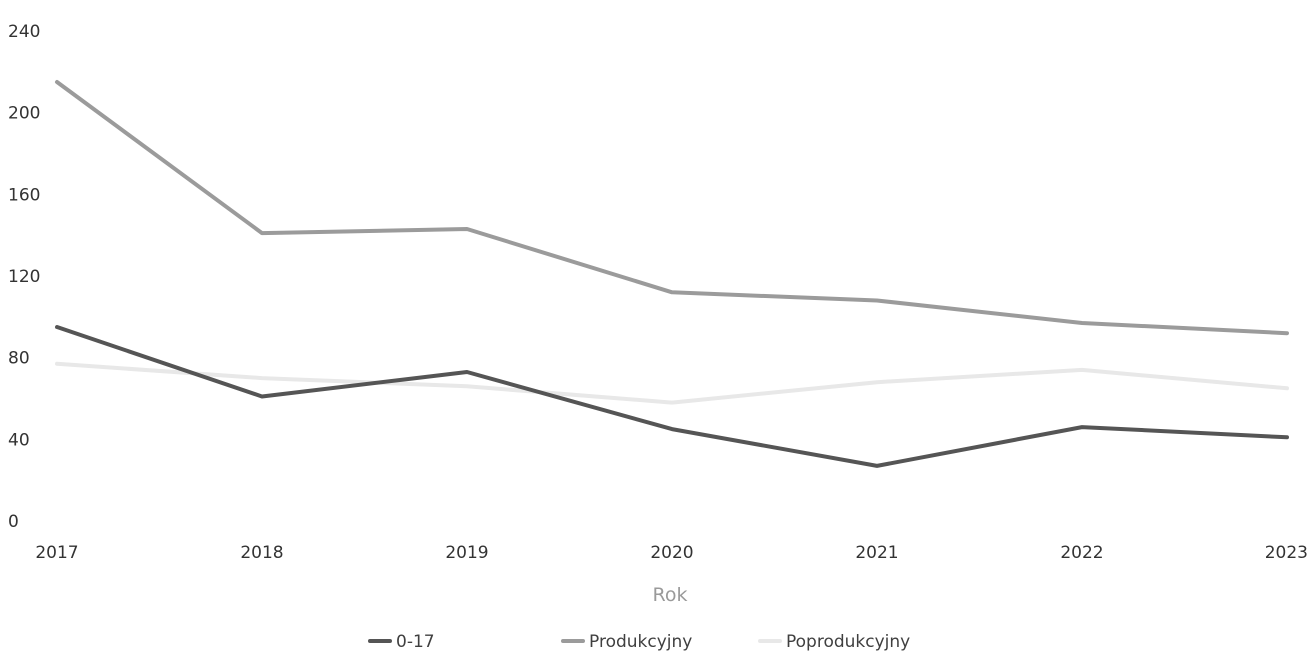 This screenshot has height=656, width=1310. What do you see at coordinates (19, 359) in the screenshot?
I see `y-tick-label: 80` at bounding box center [19, 359].